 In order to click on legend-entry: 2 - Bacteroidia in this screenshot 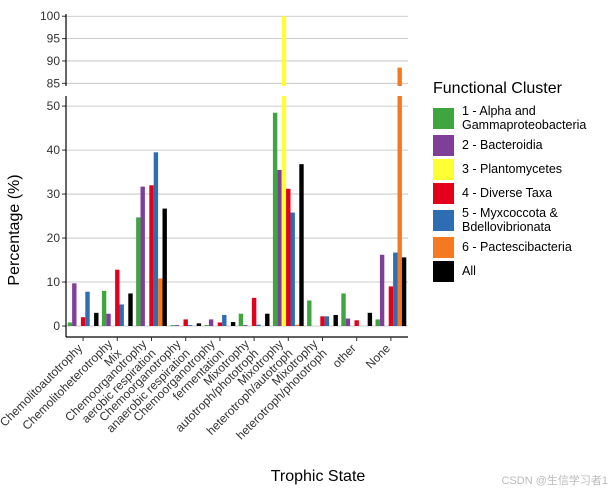, I will do `click(520, 145)`.